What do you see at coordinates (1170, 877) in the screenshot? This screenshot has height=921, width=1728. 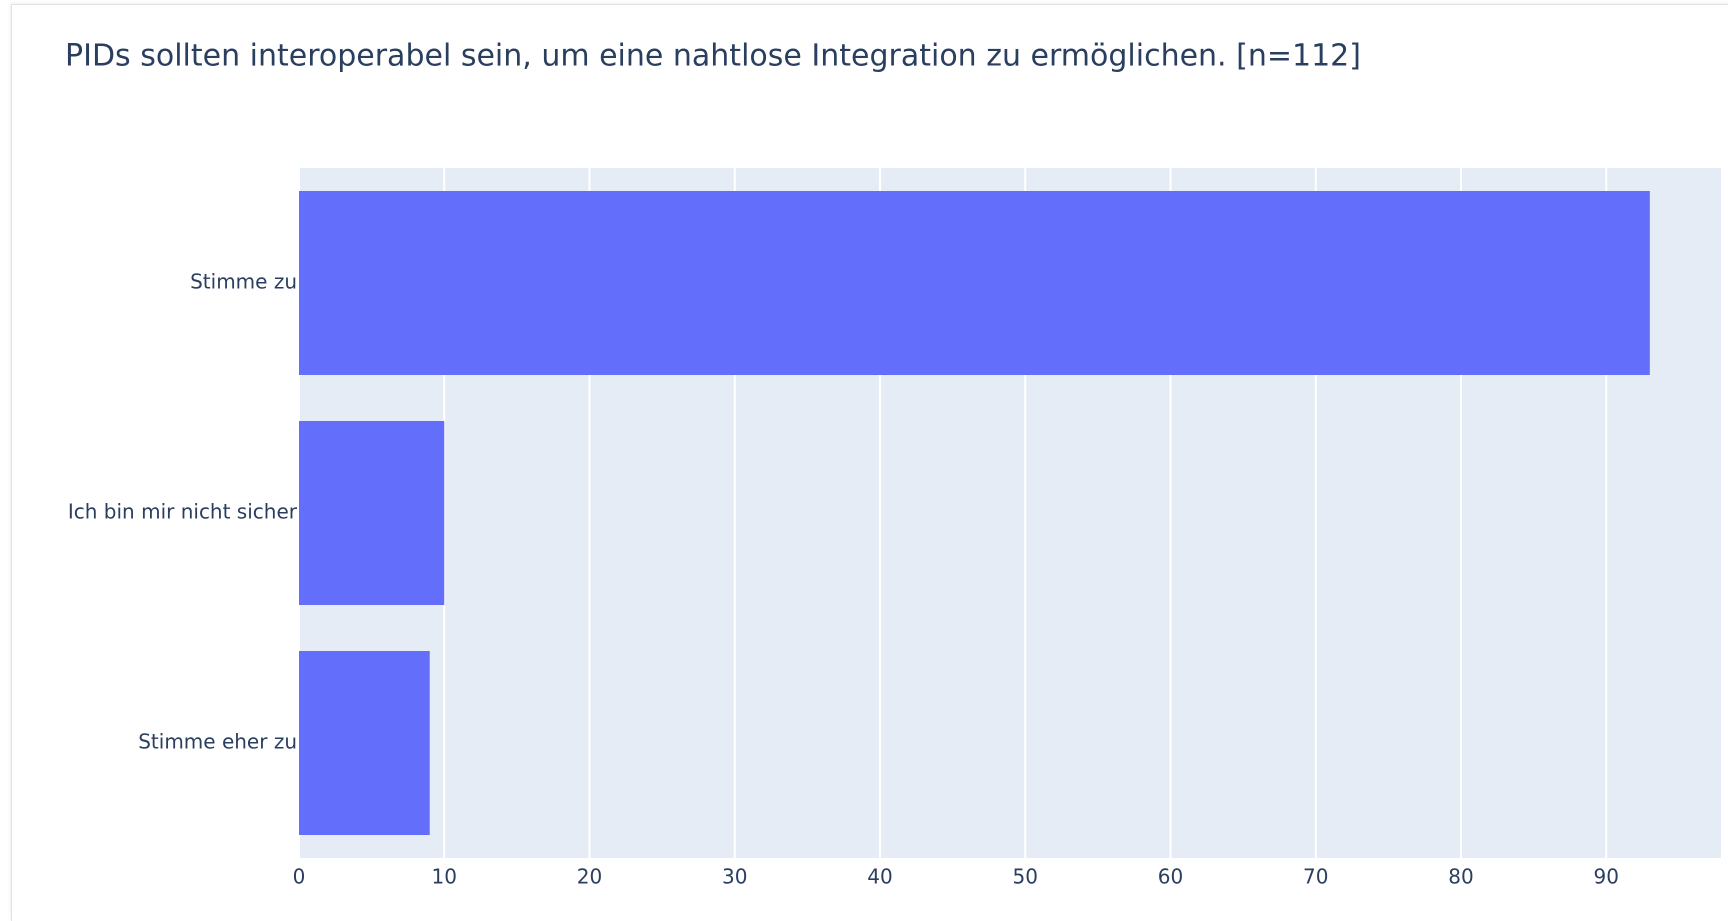 I see `x-tick-label: 60` at bounding box center [1170, 877].